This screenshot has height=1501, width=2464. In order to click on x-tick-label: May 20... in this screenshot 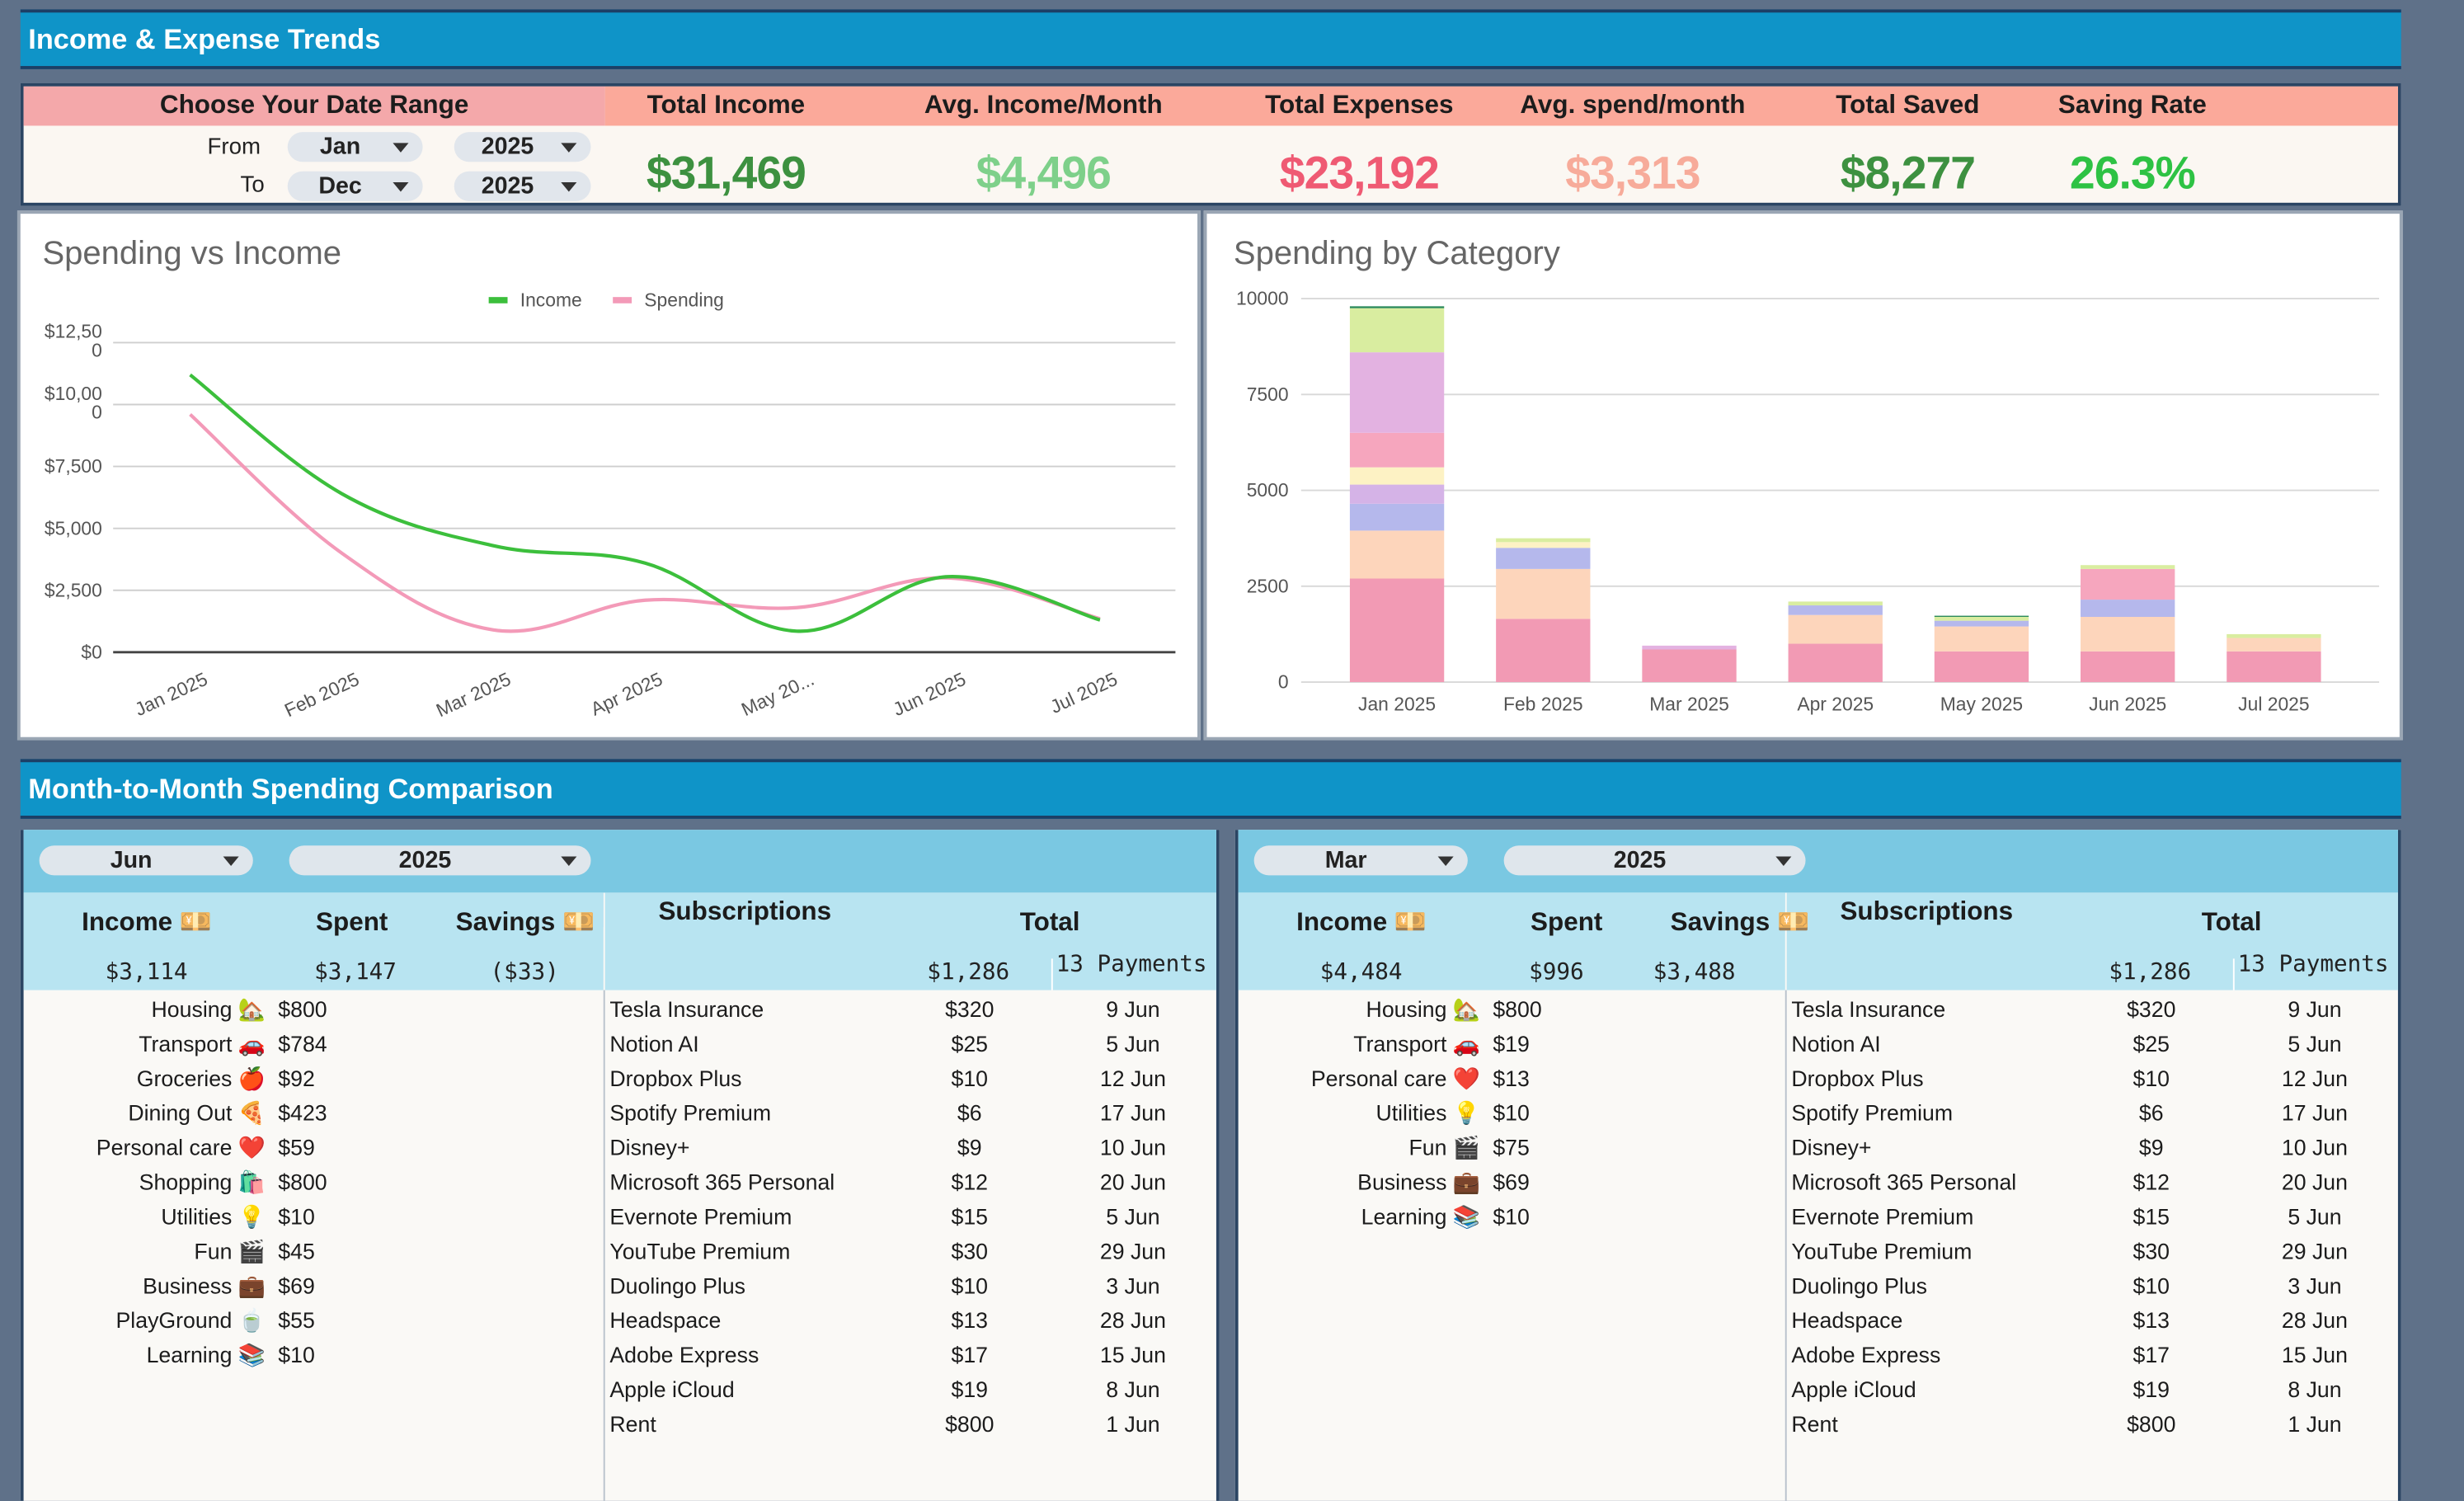, I will do `click(777, 694)`.